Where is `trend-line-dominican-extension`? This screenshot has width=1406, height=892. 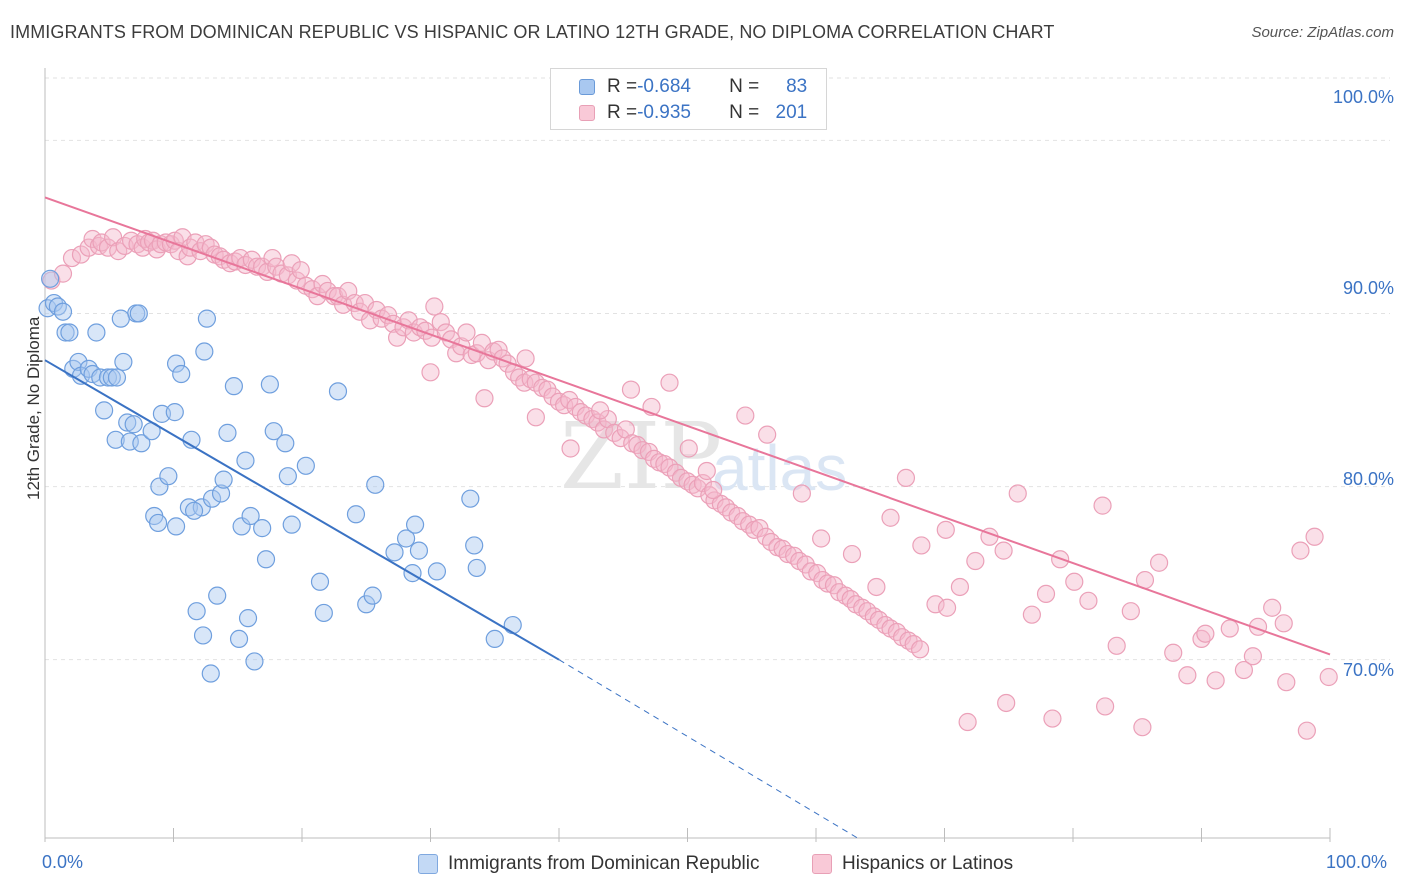
trend-line-dominican-extension is located at coordinates (708, 749).